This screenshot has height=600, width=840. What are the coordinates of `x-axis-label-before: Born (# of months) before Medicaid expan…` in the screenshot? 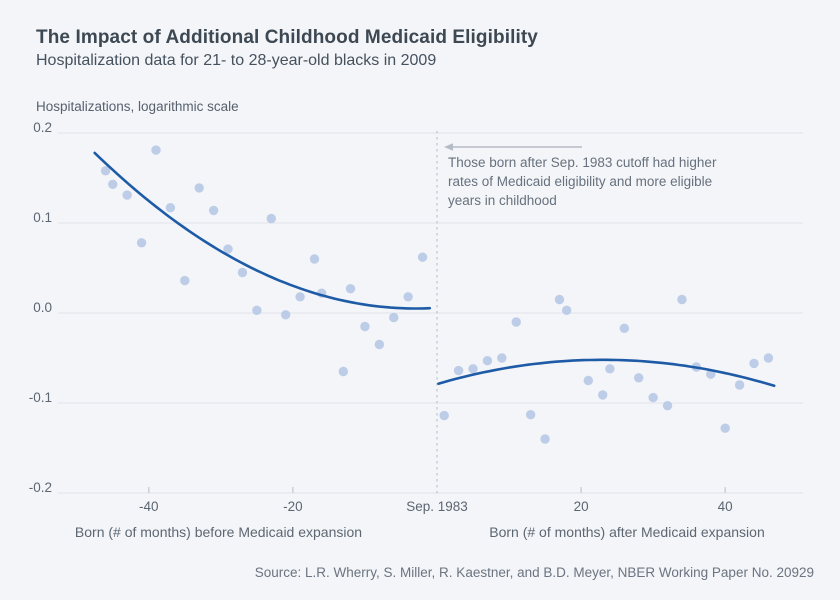 It's located at (218, 532).